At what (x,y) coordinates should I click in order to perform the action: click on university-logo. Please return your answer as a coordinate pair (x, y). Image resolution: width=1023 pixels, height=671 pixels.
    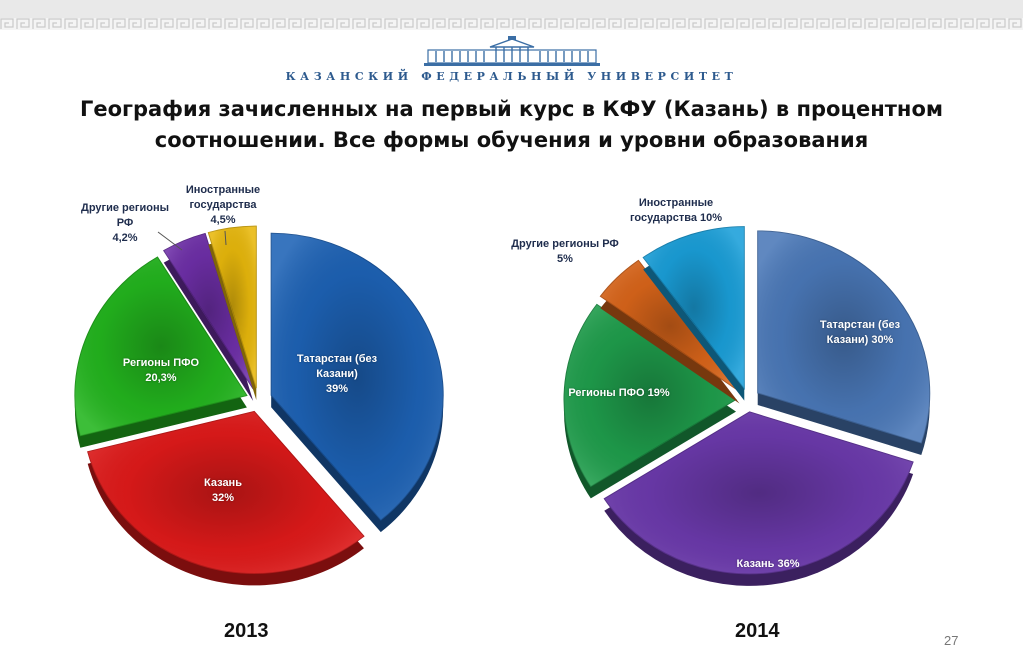
    Looking at the image, I should click on (511, 52).